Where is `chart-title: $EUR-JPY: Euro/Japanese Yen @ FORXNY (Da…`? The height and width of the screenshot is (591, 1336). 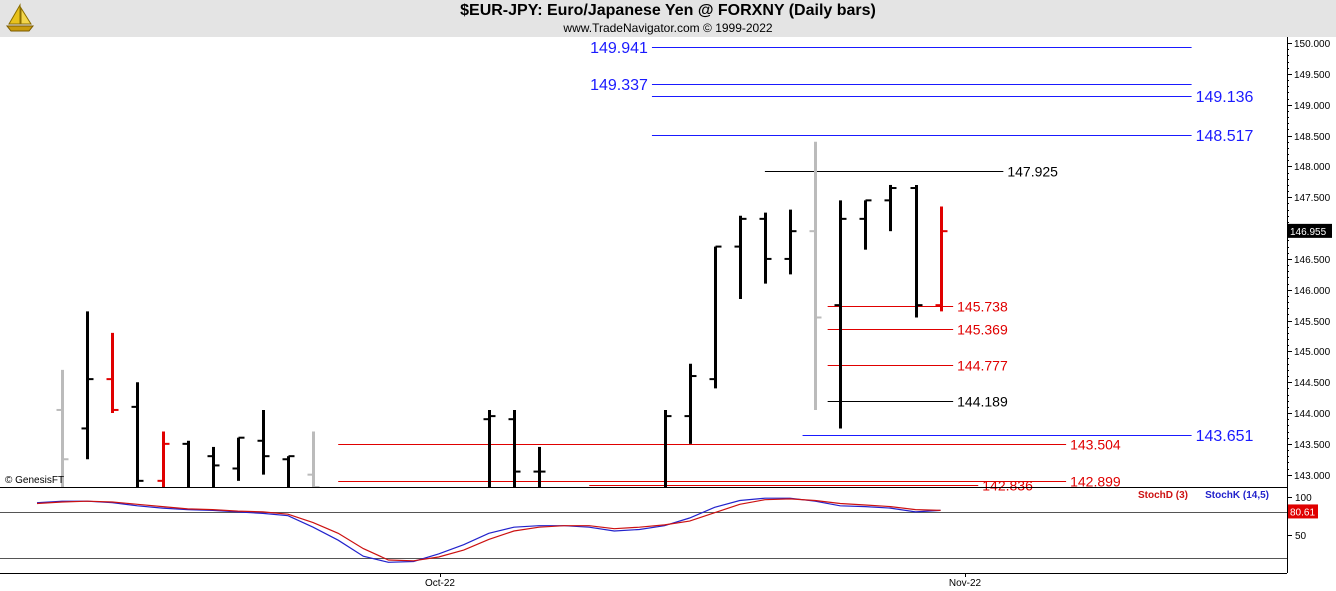 chart-title: $EUR-JPY: Euro/Japanese Yen @ FORXNY (Da… is located at coordinates (668, 10).